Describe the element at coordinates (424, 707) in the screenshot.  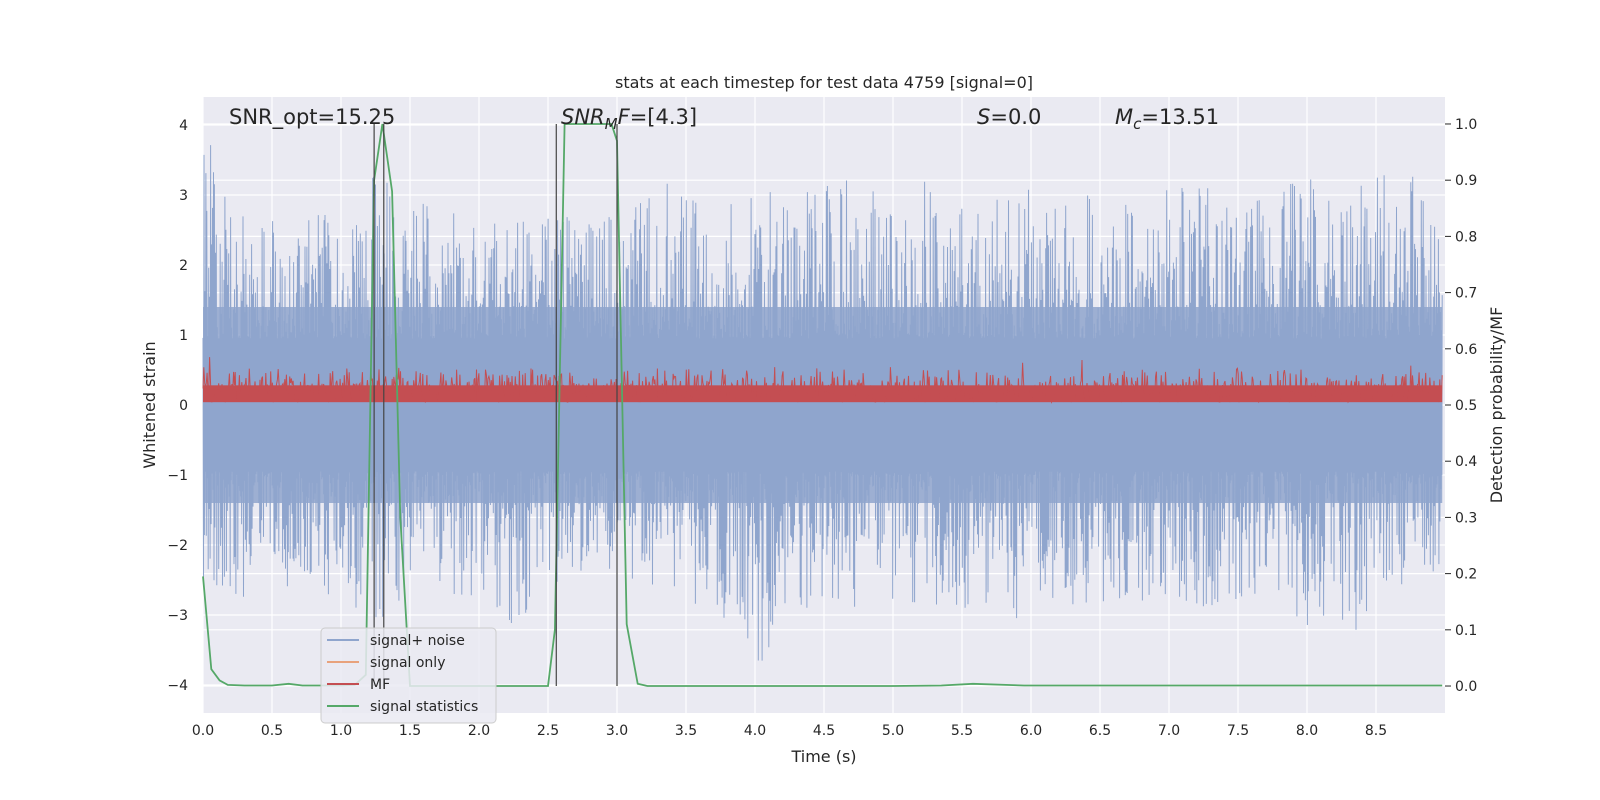
I see `legend-label-signal-statistics: signal statistics` at that location.